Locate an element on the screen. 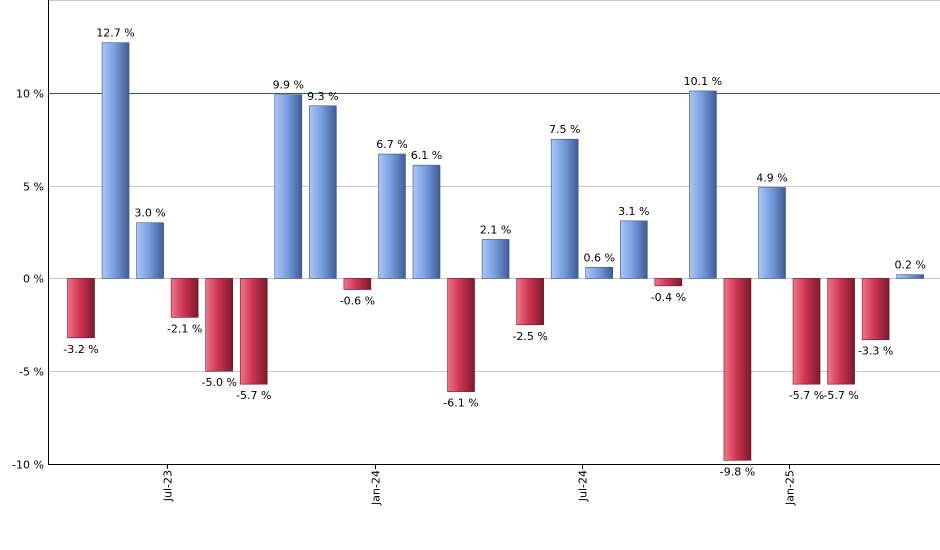 The width and height of the screenshot is (940, 550). data-label: -2.1 % is located at coordinates (184, 328).